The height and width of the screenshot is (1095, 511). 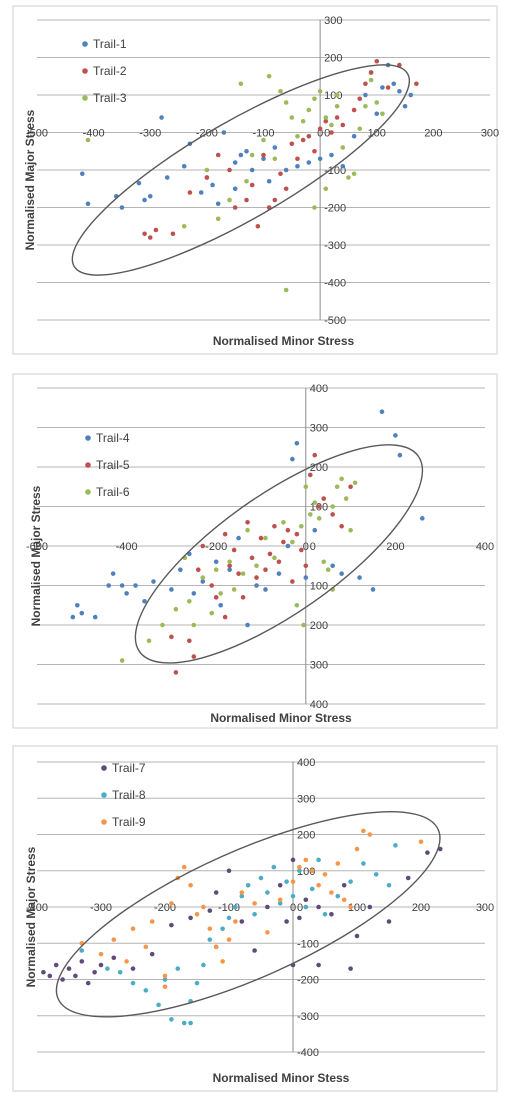 What do you see at coordinates (300, 908) in the screenshot?
I see `y-tick-label: 0` at bounding box center [300, 908].